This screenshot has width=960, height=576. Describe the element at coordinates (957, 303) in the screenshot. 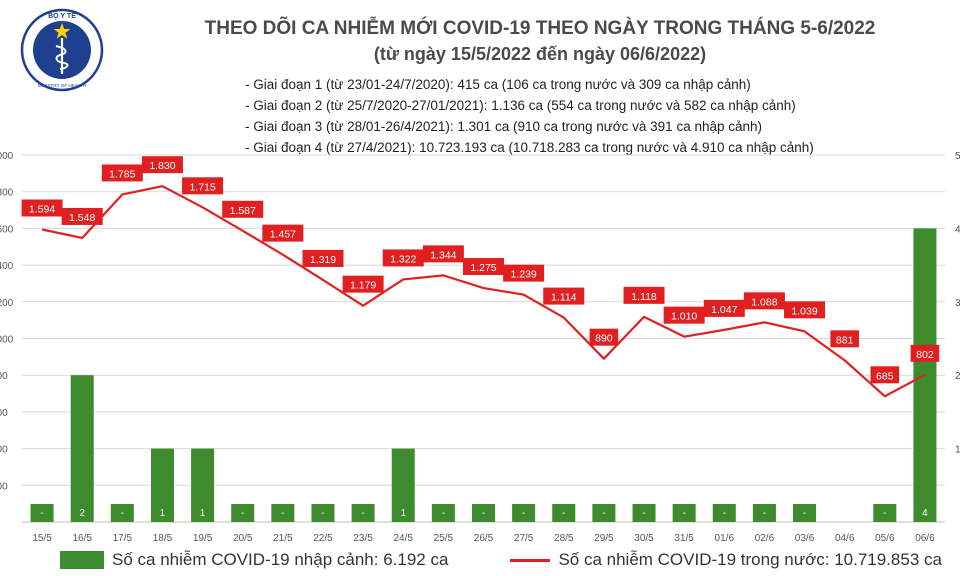

I see `y-right-tick-label: 3` at that location.